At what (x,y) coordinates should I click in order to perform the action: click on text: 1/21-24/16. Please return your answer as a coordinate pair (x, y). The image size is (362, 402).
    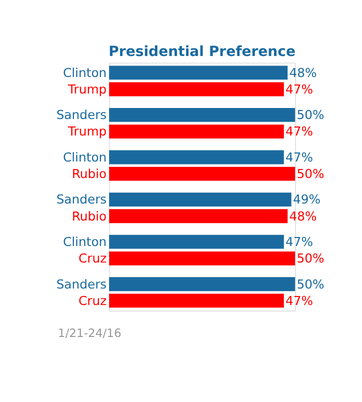
    Looking at the image, I should click on (90, 333).